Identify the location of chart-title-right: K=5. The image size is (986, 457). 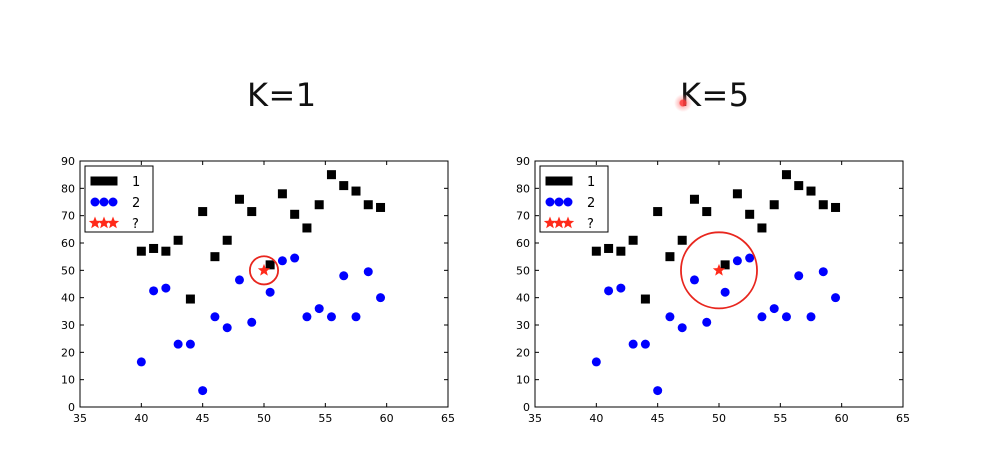
(715, 95).